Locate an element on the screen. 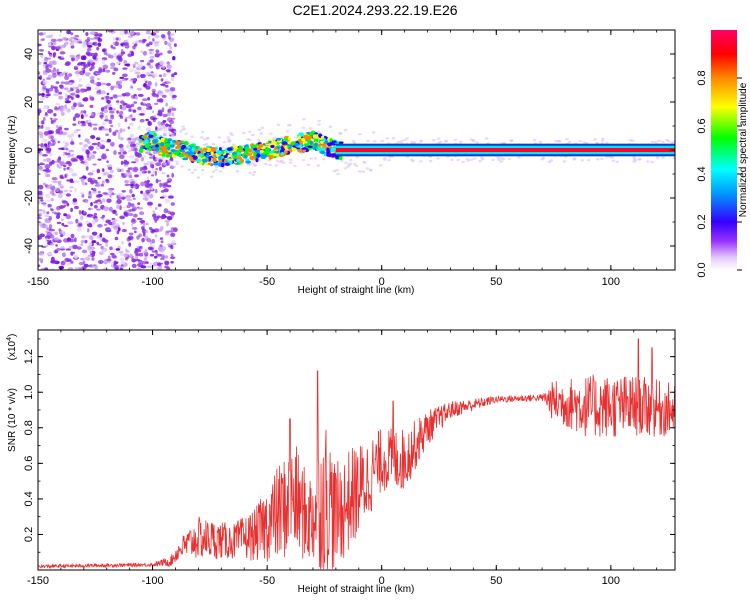  snr-y-axis-label: SNR (10 * v/v) is located at coordinates (12, 420).